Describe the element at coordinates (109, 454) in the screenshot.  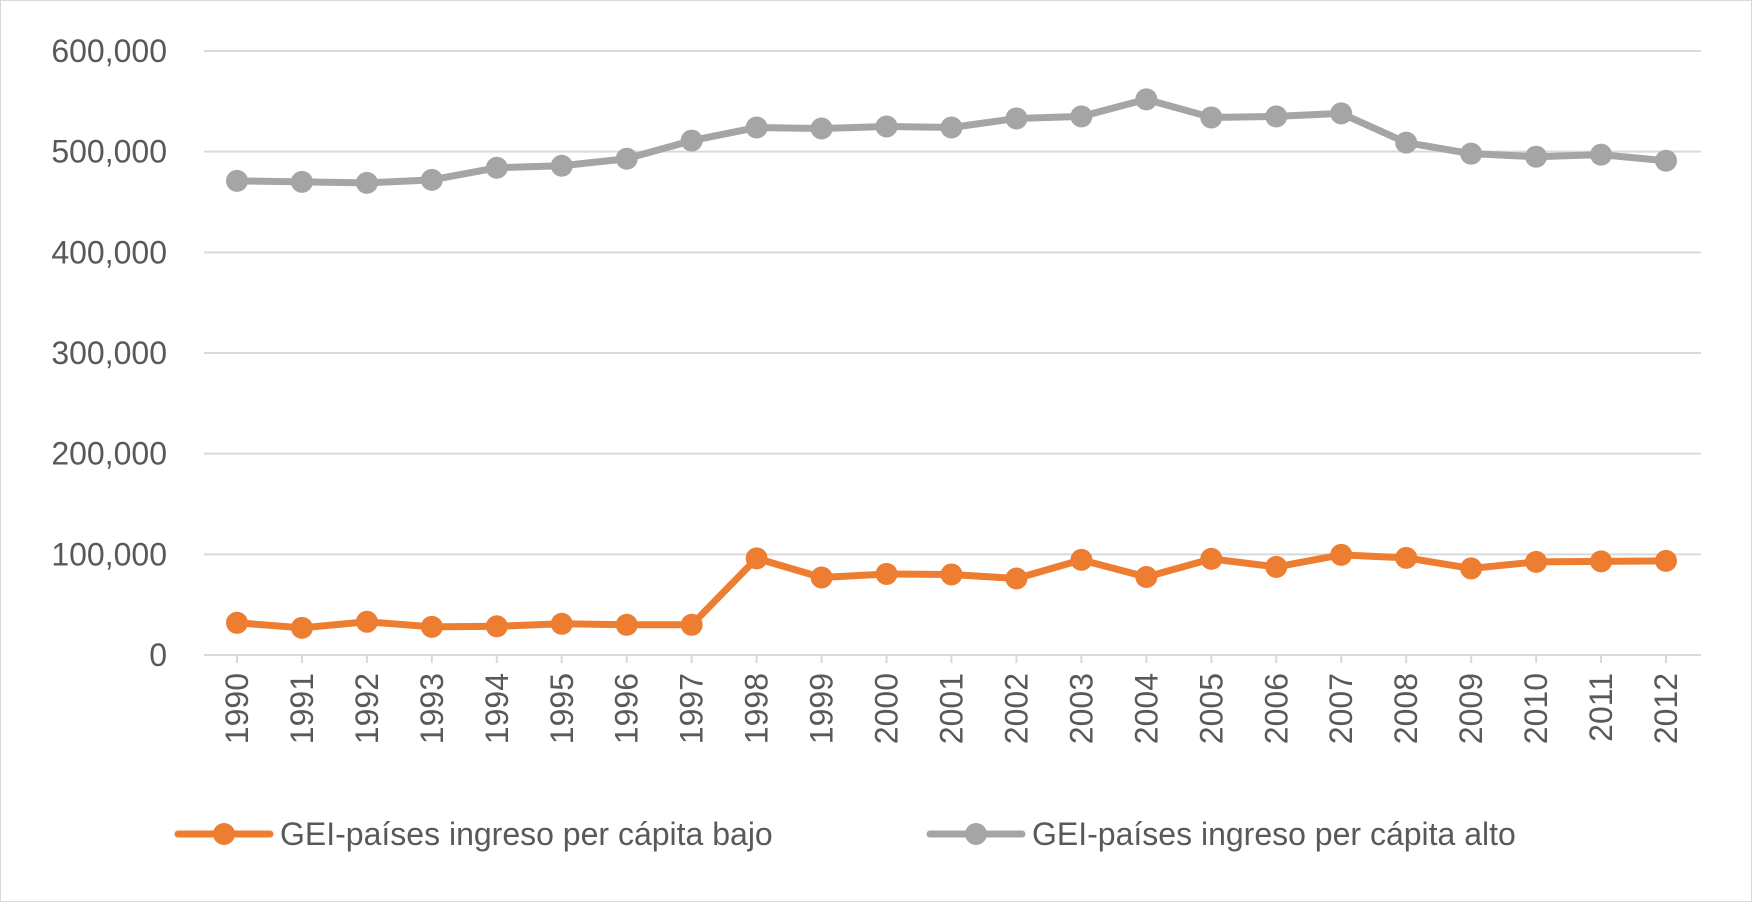
I see `y-tick-label: 200,000` at that location.